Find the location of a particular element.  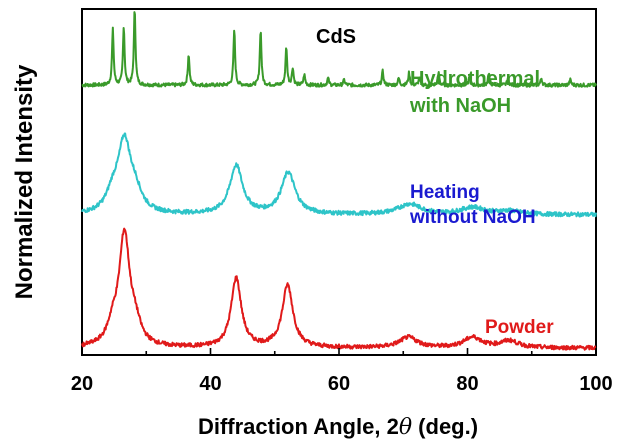

x-tick-label: 100 is located at coordinates (595, 384).